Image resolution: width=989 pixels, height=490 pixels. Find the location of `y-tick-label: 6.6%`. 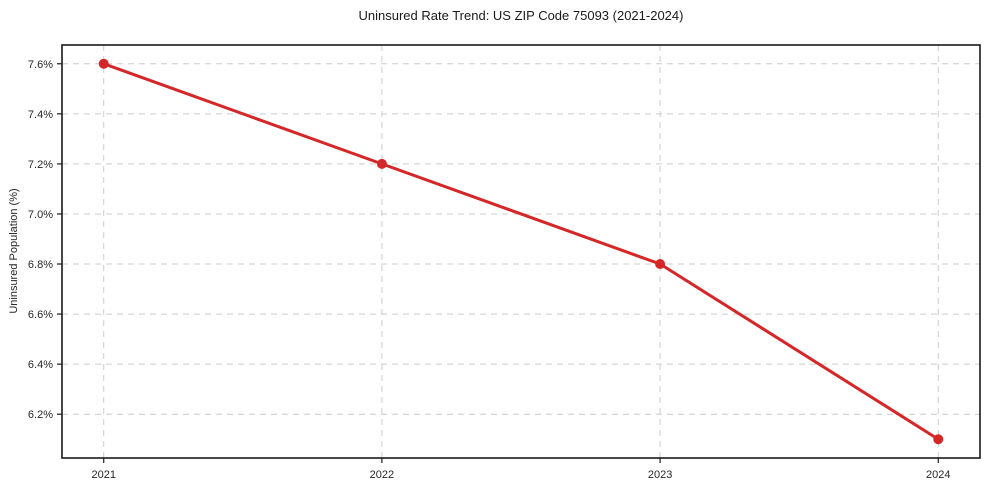

y-tick-label: 6.6% is located at coordinates (40, 315).